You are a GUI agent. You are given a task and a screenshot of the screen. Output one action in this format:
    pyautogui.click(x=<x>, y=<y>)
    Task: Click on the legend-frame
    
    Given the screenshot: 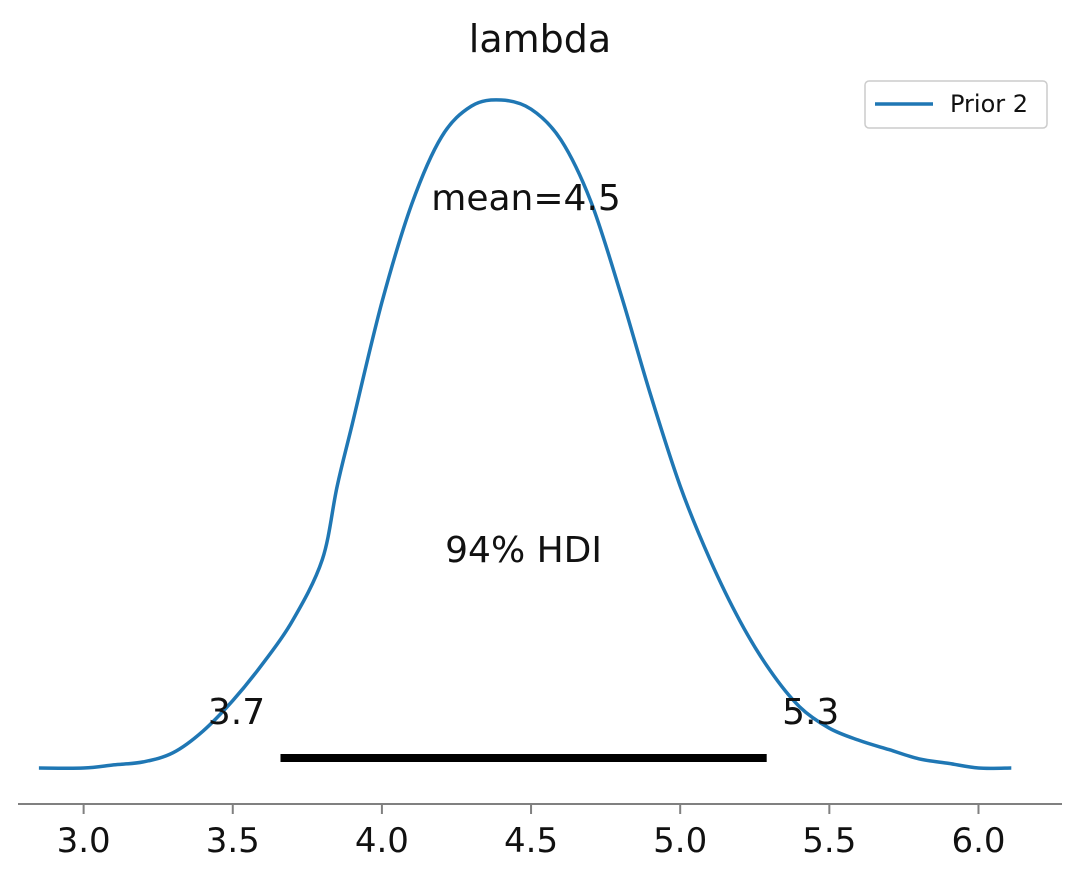 What is the action you would take?
    pyautogui.click(x=956, y=104)
    